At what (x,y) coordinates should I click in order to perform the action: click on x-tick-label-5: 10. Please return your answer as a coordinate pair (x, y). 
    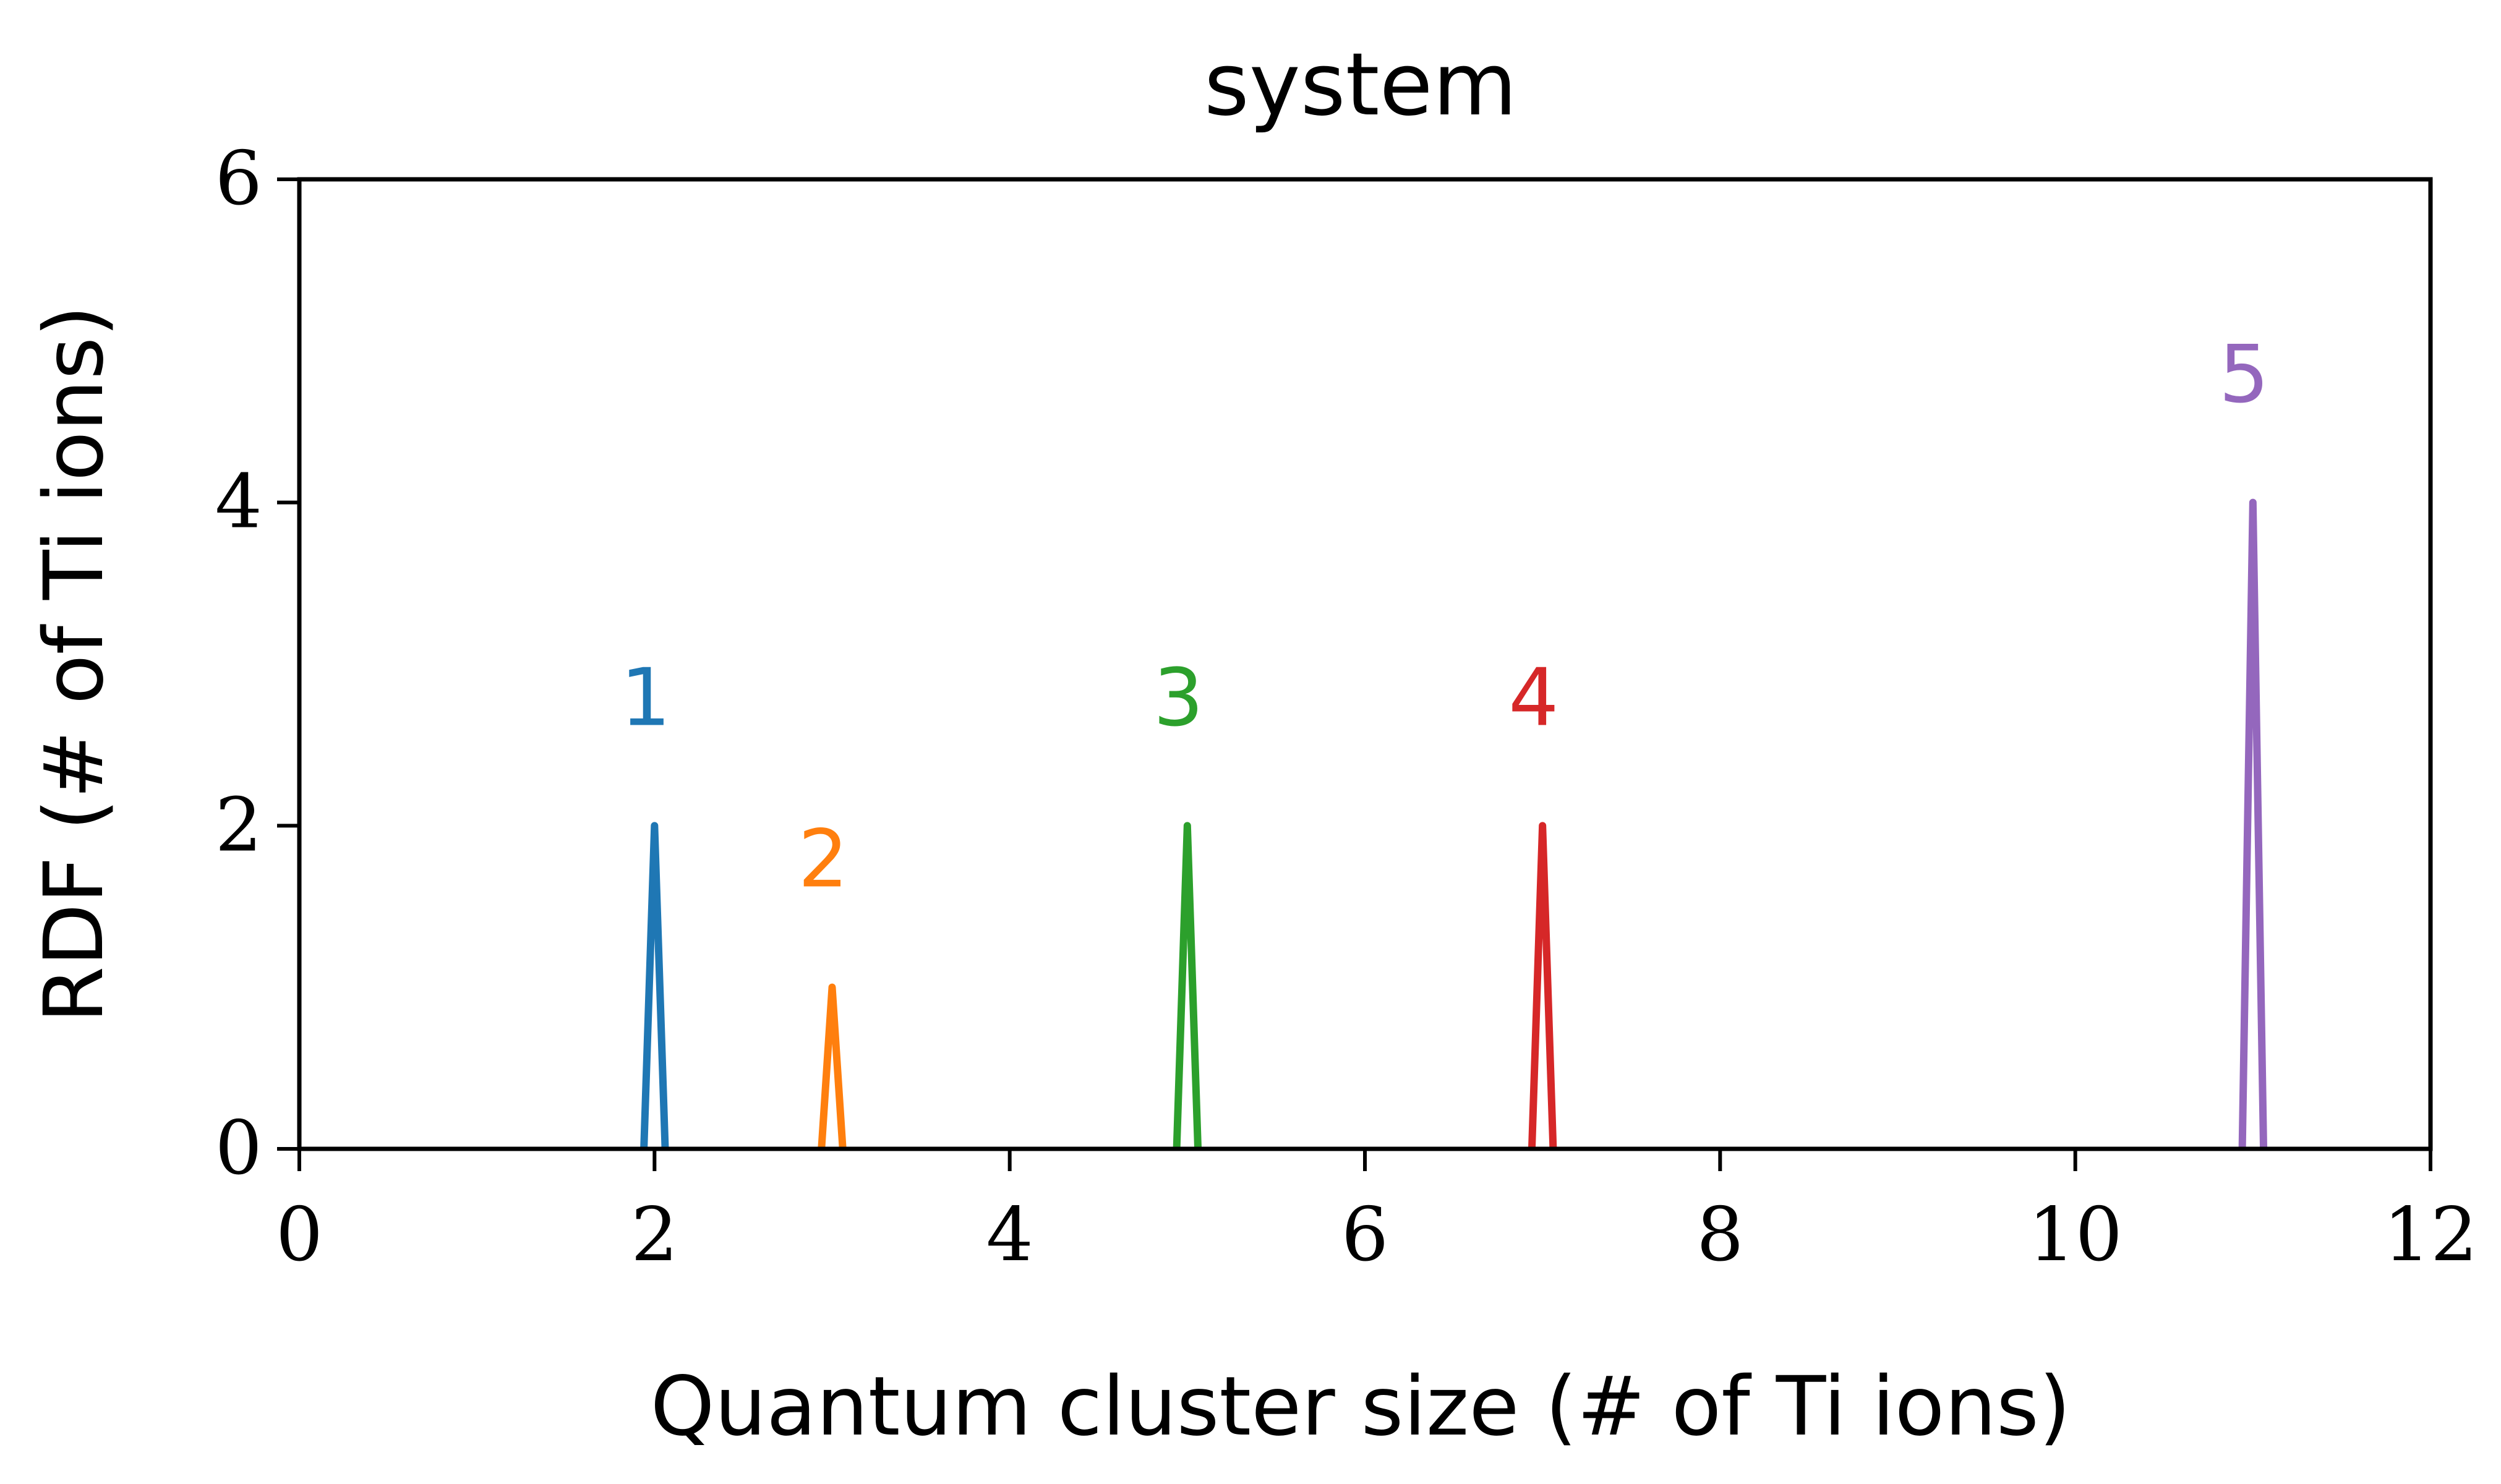
    Looking at the image, I should click on (2075, 1235).